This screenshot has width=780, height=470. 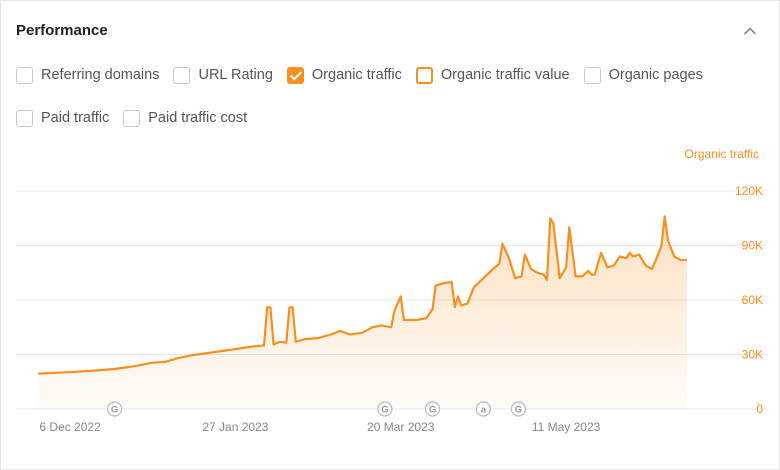 What do you see at coordinates (62, 30) in the screenshot?
I see `panel-title: Performance` at bounding box center [62, 30].